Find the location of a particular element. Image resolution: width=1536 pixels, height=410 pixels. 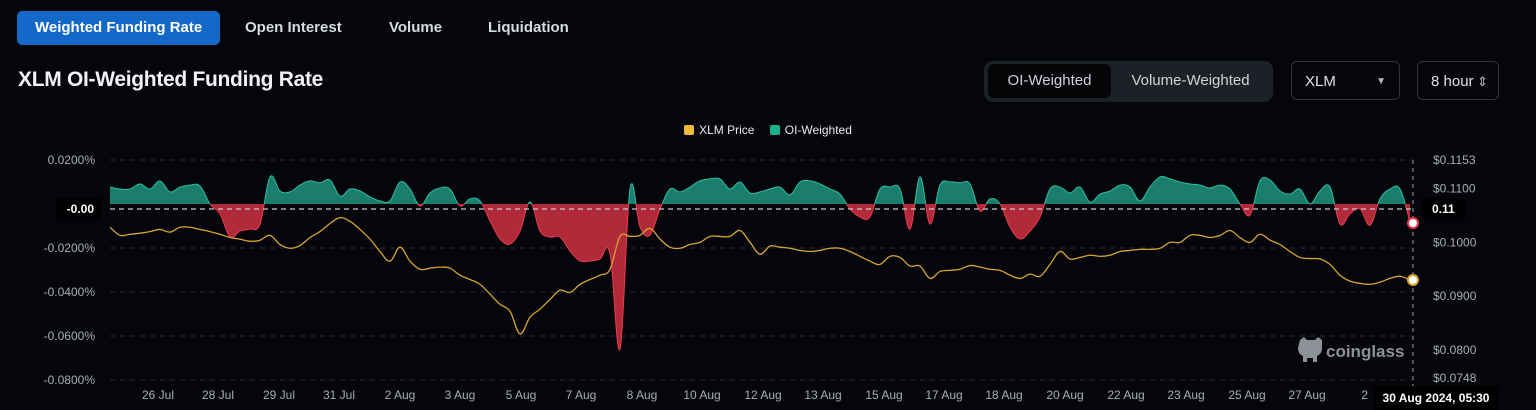

legend-item-price: XLM Price is located at coordinates (719, 130).